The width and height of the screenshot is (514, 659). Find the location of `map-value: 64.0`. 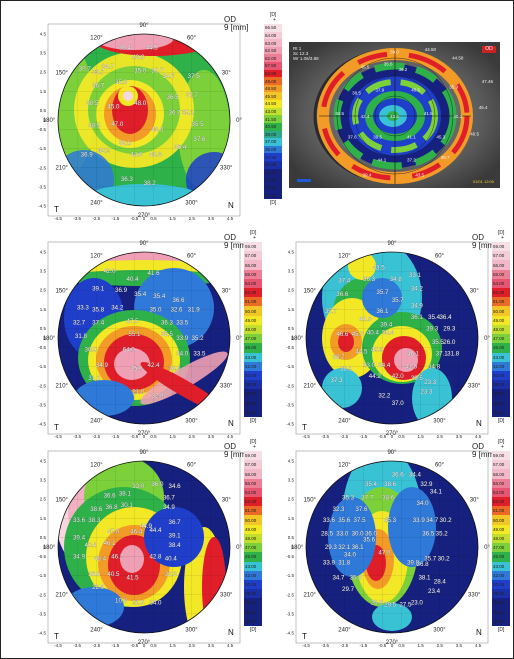

map-value: 64.0 is located at coordinates (129, 349).